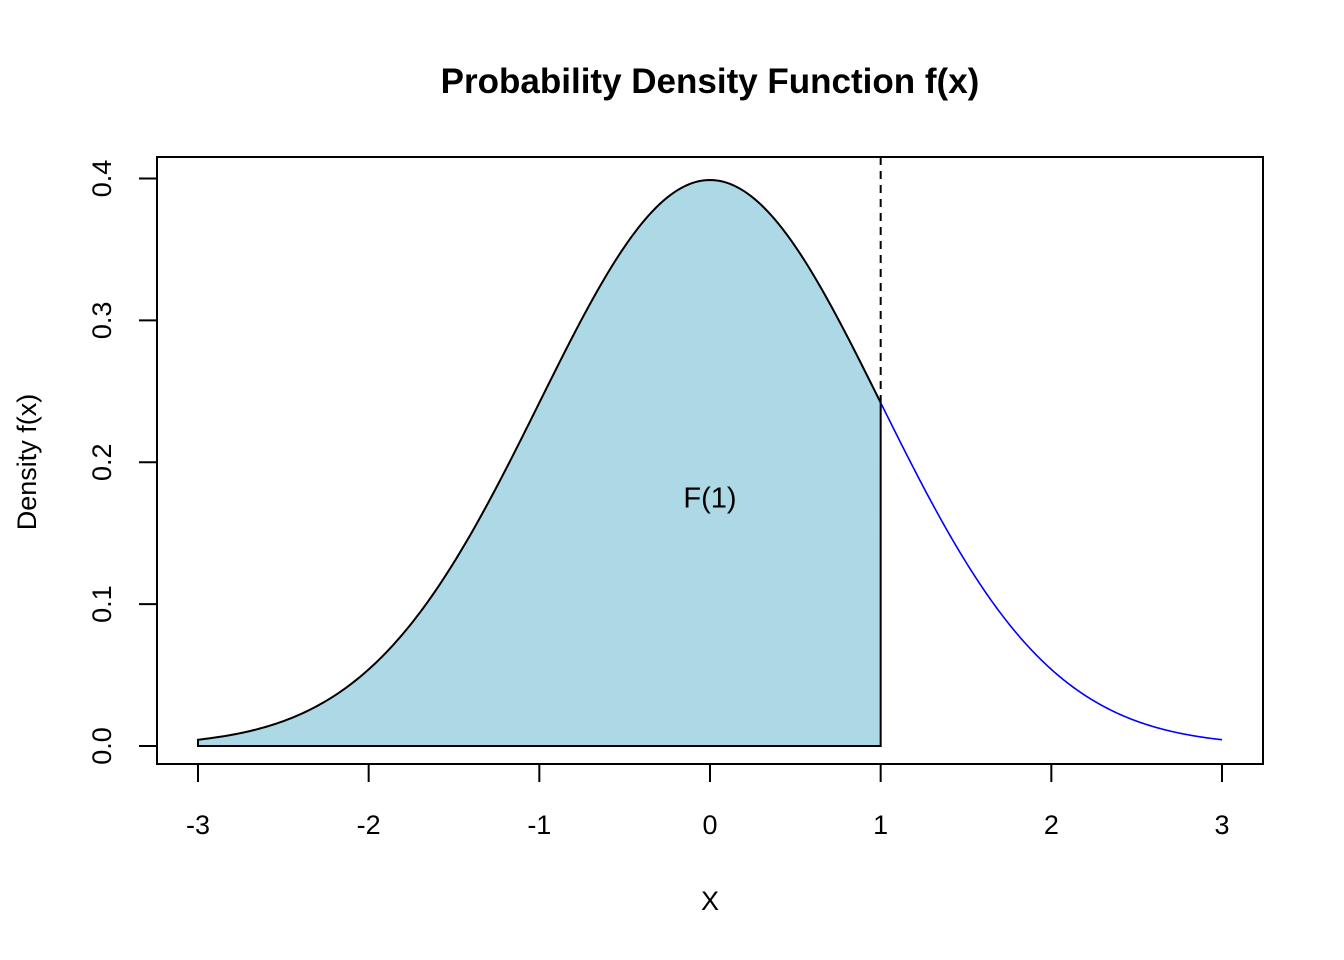  Describe the element at coordinates (102, 462) in the screenshot. I see `y-tick-label: 0.2` at that location.